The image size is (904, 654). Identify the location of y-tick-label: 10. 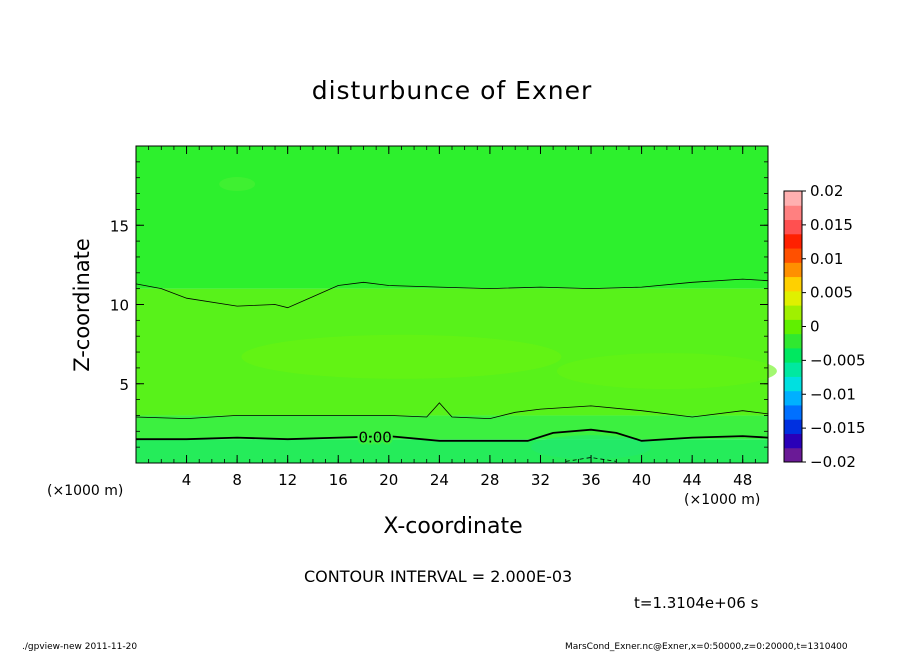
(119, 306).